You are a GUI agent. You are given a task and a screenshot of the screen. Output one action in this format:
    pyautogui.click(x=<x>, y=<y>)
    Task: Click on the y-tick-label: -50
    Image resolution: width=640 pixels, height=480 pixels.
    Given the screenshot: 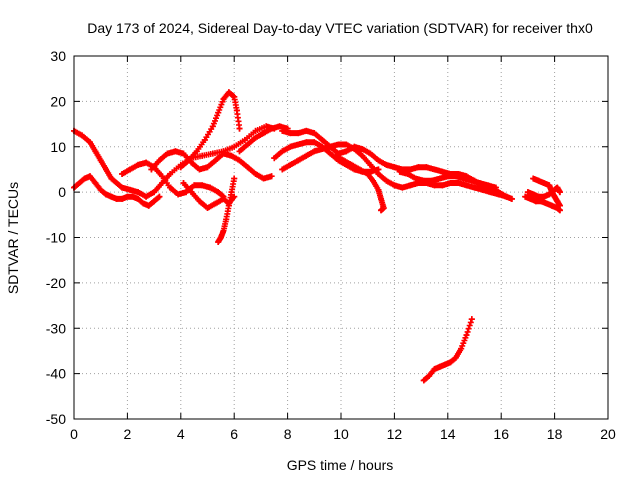 What is the action you would take?
    pyautogui.click(x=56, y=419)
    